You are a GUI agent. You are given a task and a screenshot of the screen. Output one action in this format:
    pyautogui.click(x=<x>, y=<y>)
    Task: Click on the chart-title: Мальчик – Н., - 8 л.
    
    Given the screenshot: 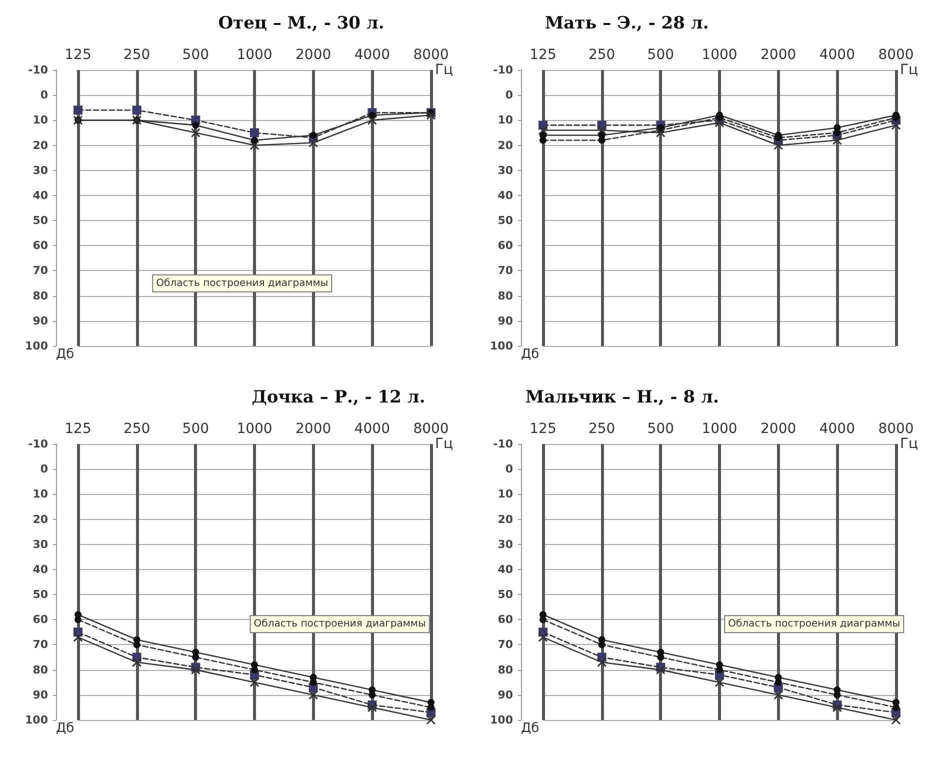 What is the action you would take?
    pyautogui.click(x=622, y=398)
    